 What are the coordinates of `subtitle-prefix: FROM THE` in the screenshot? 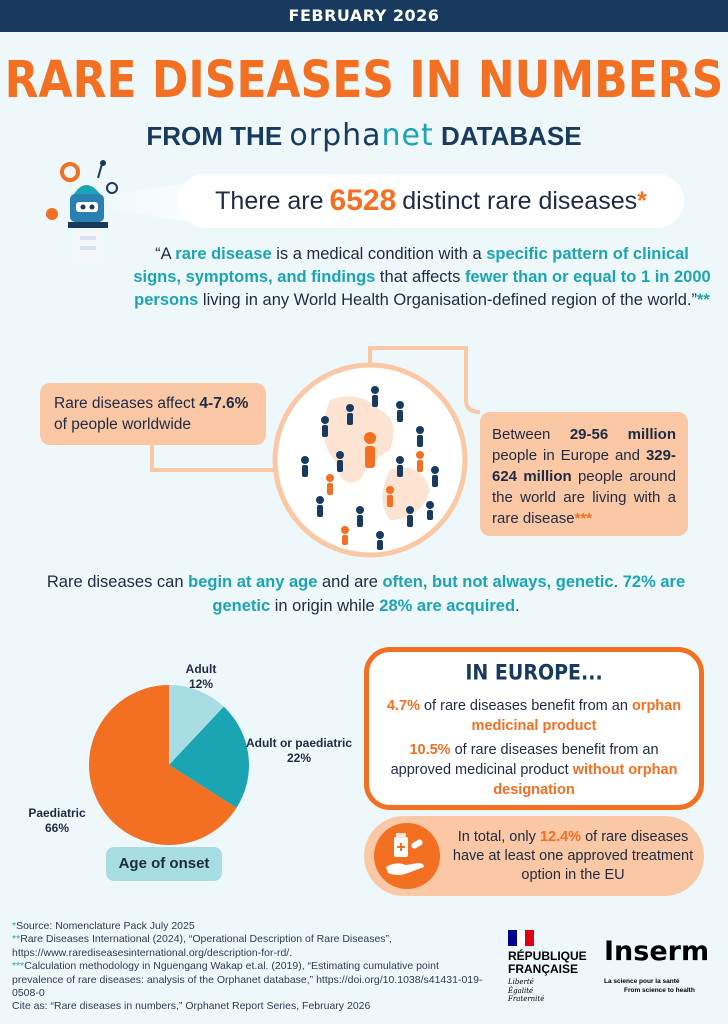 It's located at (214, 136).